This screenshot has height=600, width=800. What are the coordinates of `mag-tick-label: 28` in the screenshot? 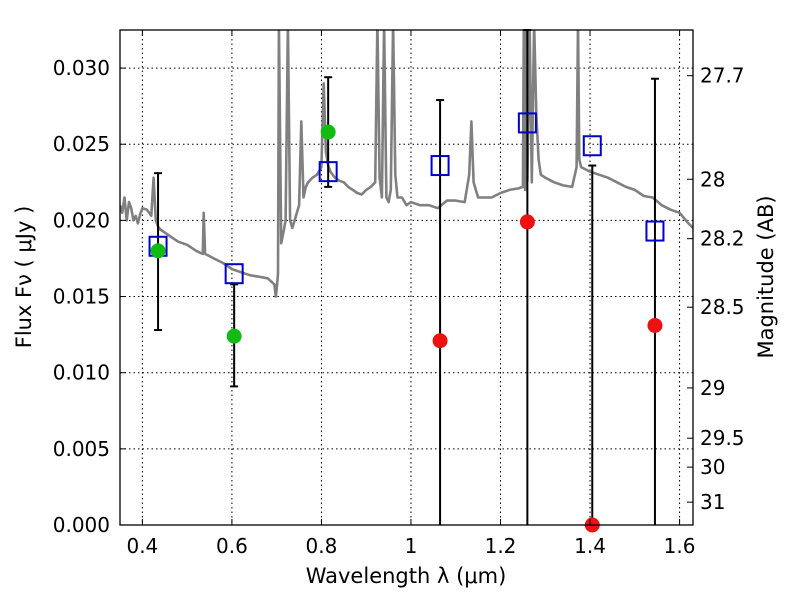 It's located at (712, 179).